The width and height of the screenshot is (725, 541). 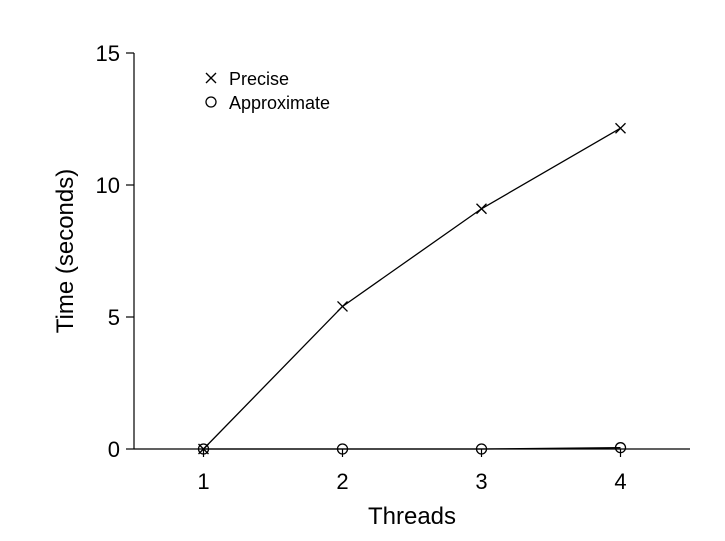 What do you see at coordinates (279, 103) in the screenshot?
I see `legend-label-approximate: Approximate` at bounding box center [279, 103].